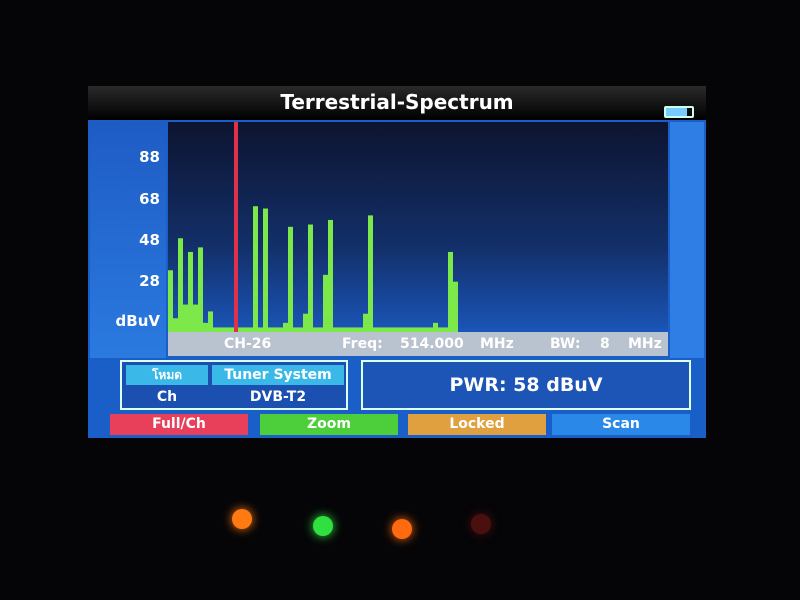 The image size is (800, 600). Describe the element at coordinates (137, 321) in the screenshot. I see `y-axis-unit: dBuV` at that location.